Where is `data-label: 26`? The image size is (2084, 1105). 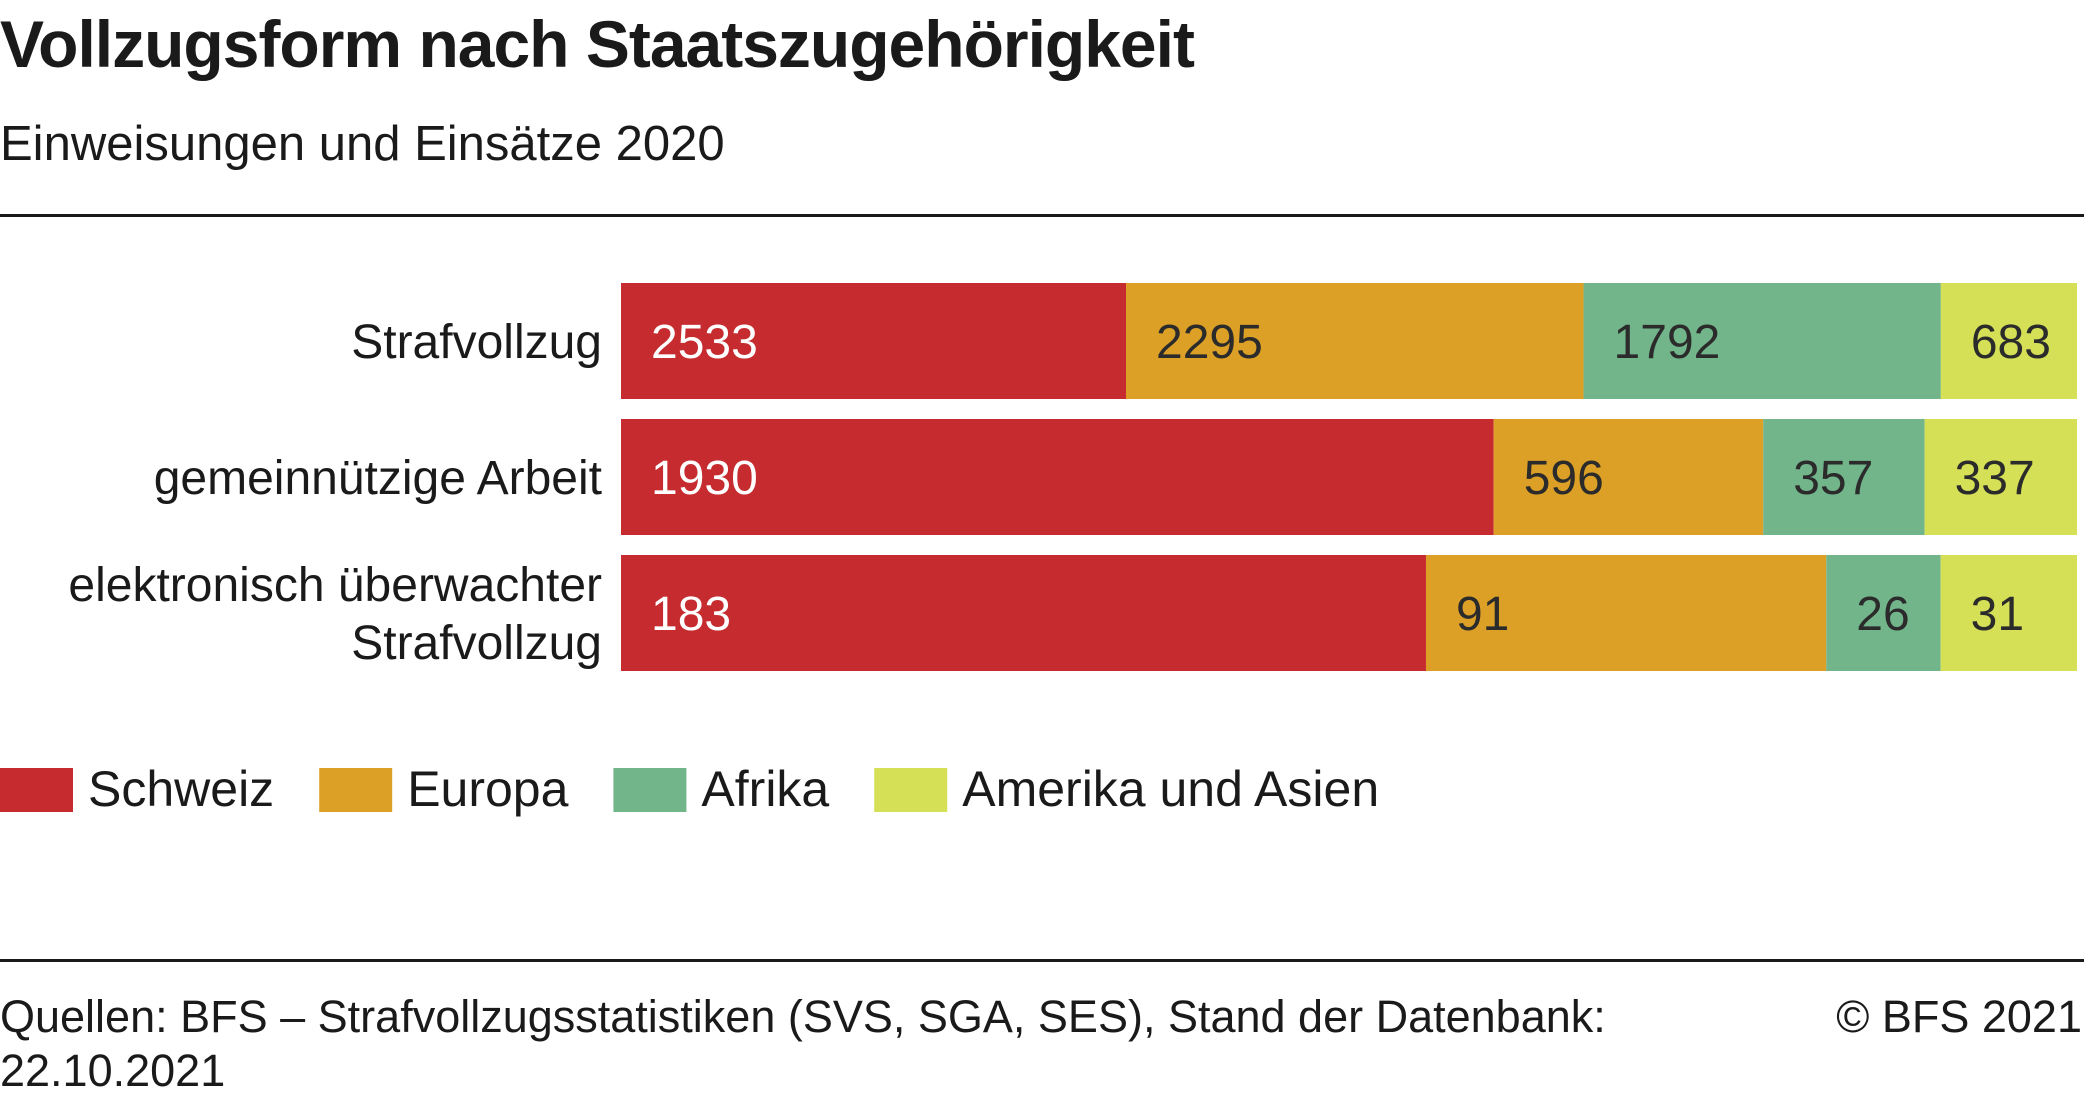 data-label: 26 is located at coordinates (1882, 614).